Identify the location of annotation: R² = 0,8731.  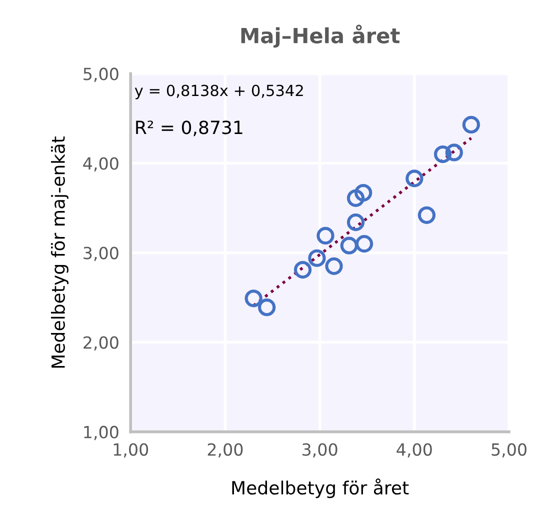
(189, 128).